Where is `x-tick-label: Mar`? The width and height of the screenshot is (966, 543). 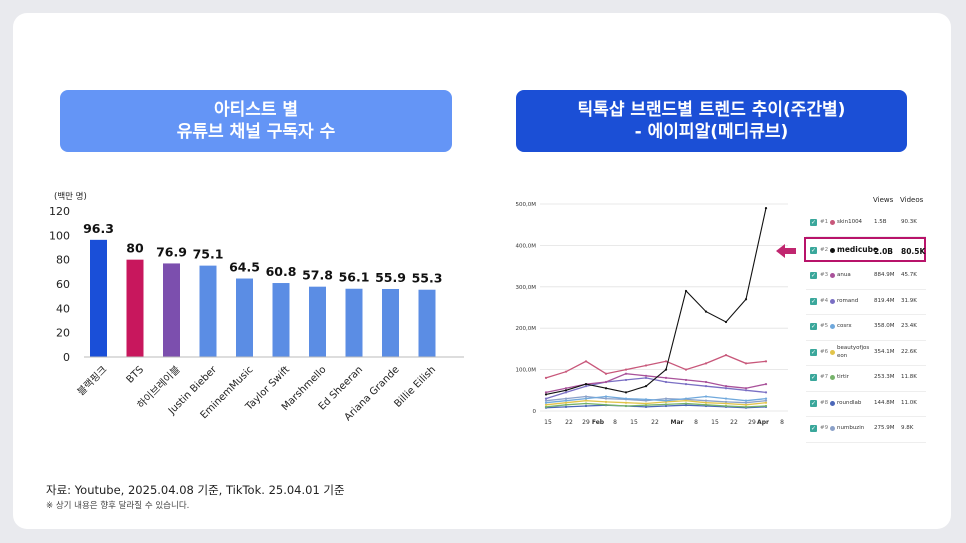
x-tick-label: Mar is located at coordinates (677, 422).